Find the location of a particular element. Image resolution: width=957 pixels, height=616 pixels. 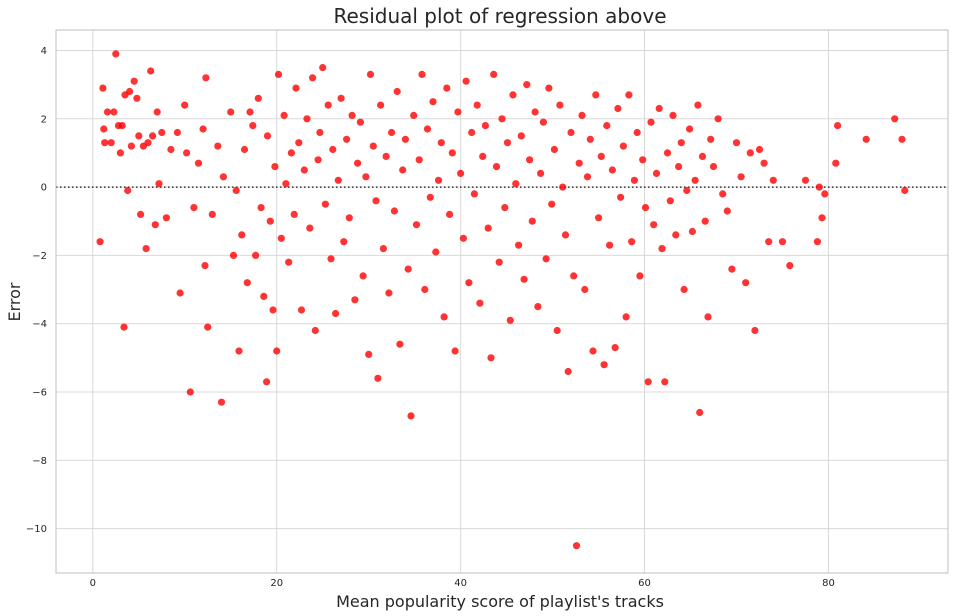

x-tick-label: 60 is located at coordinates (644, 583).